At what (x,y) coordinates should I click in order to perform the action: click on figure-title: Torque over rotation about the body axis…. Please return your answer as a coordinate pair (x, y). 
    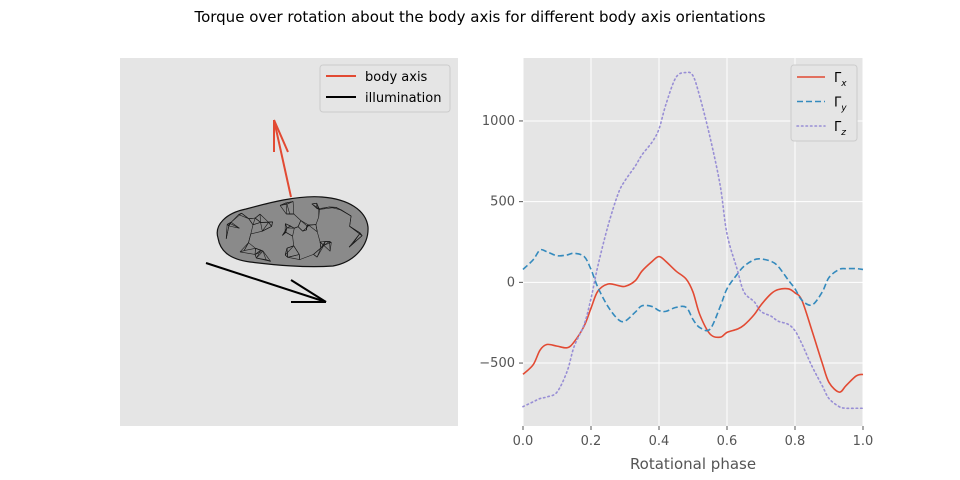
    Looking at the image, I should click on (480, 17).